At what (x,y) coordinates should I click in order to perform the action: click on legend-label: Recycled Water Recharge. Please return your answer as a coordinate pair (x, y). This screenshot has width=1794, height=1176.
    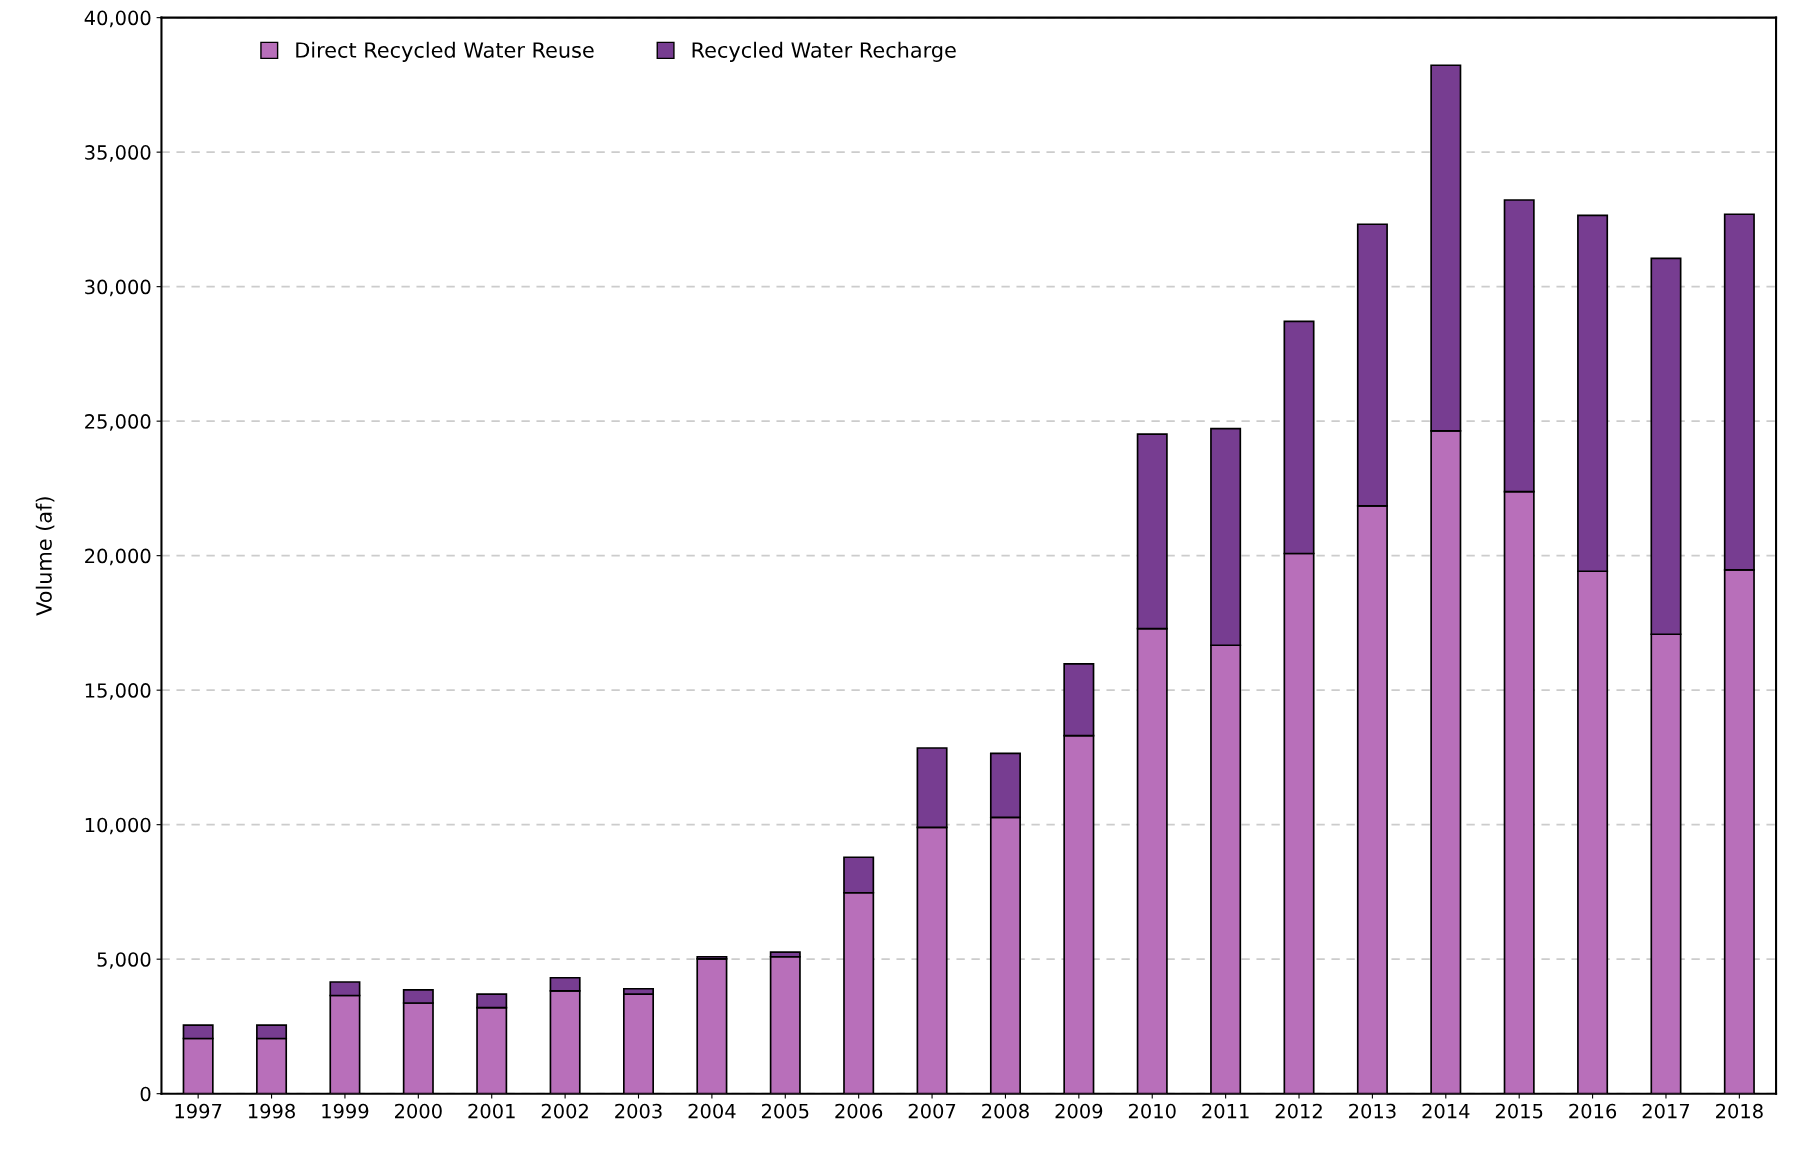
    Looking at the image, I should click on (824, 51).